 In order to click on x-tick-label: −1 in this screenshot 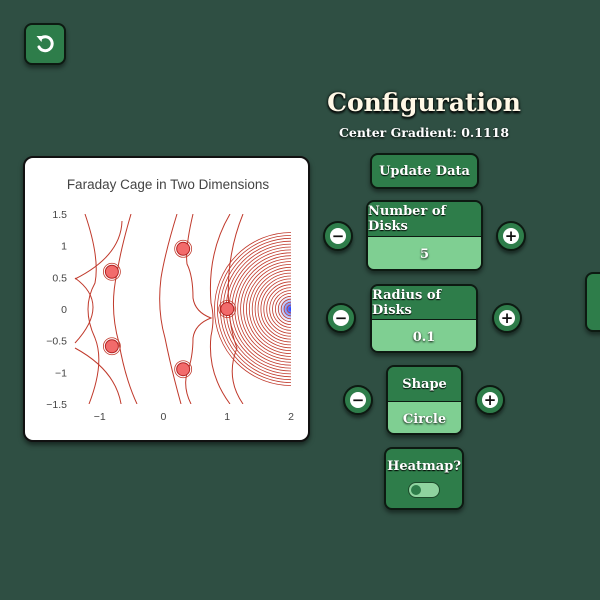, I will do `click(100, 417)`.